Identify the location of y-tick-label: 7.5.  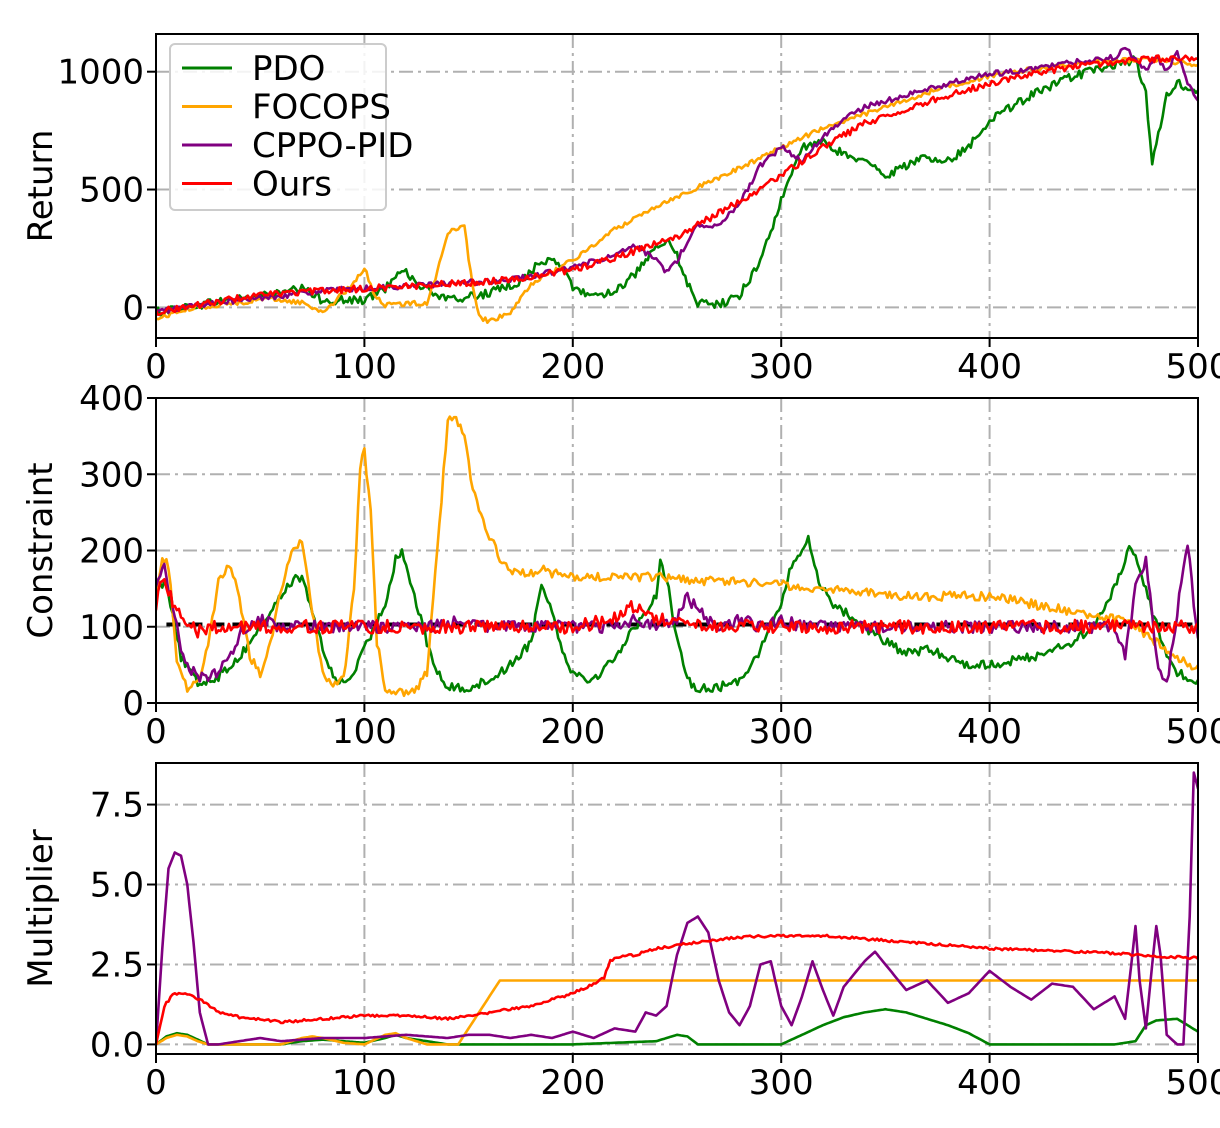
(117, 806).